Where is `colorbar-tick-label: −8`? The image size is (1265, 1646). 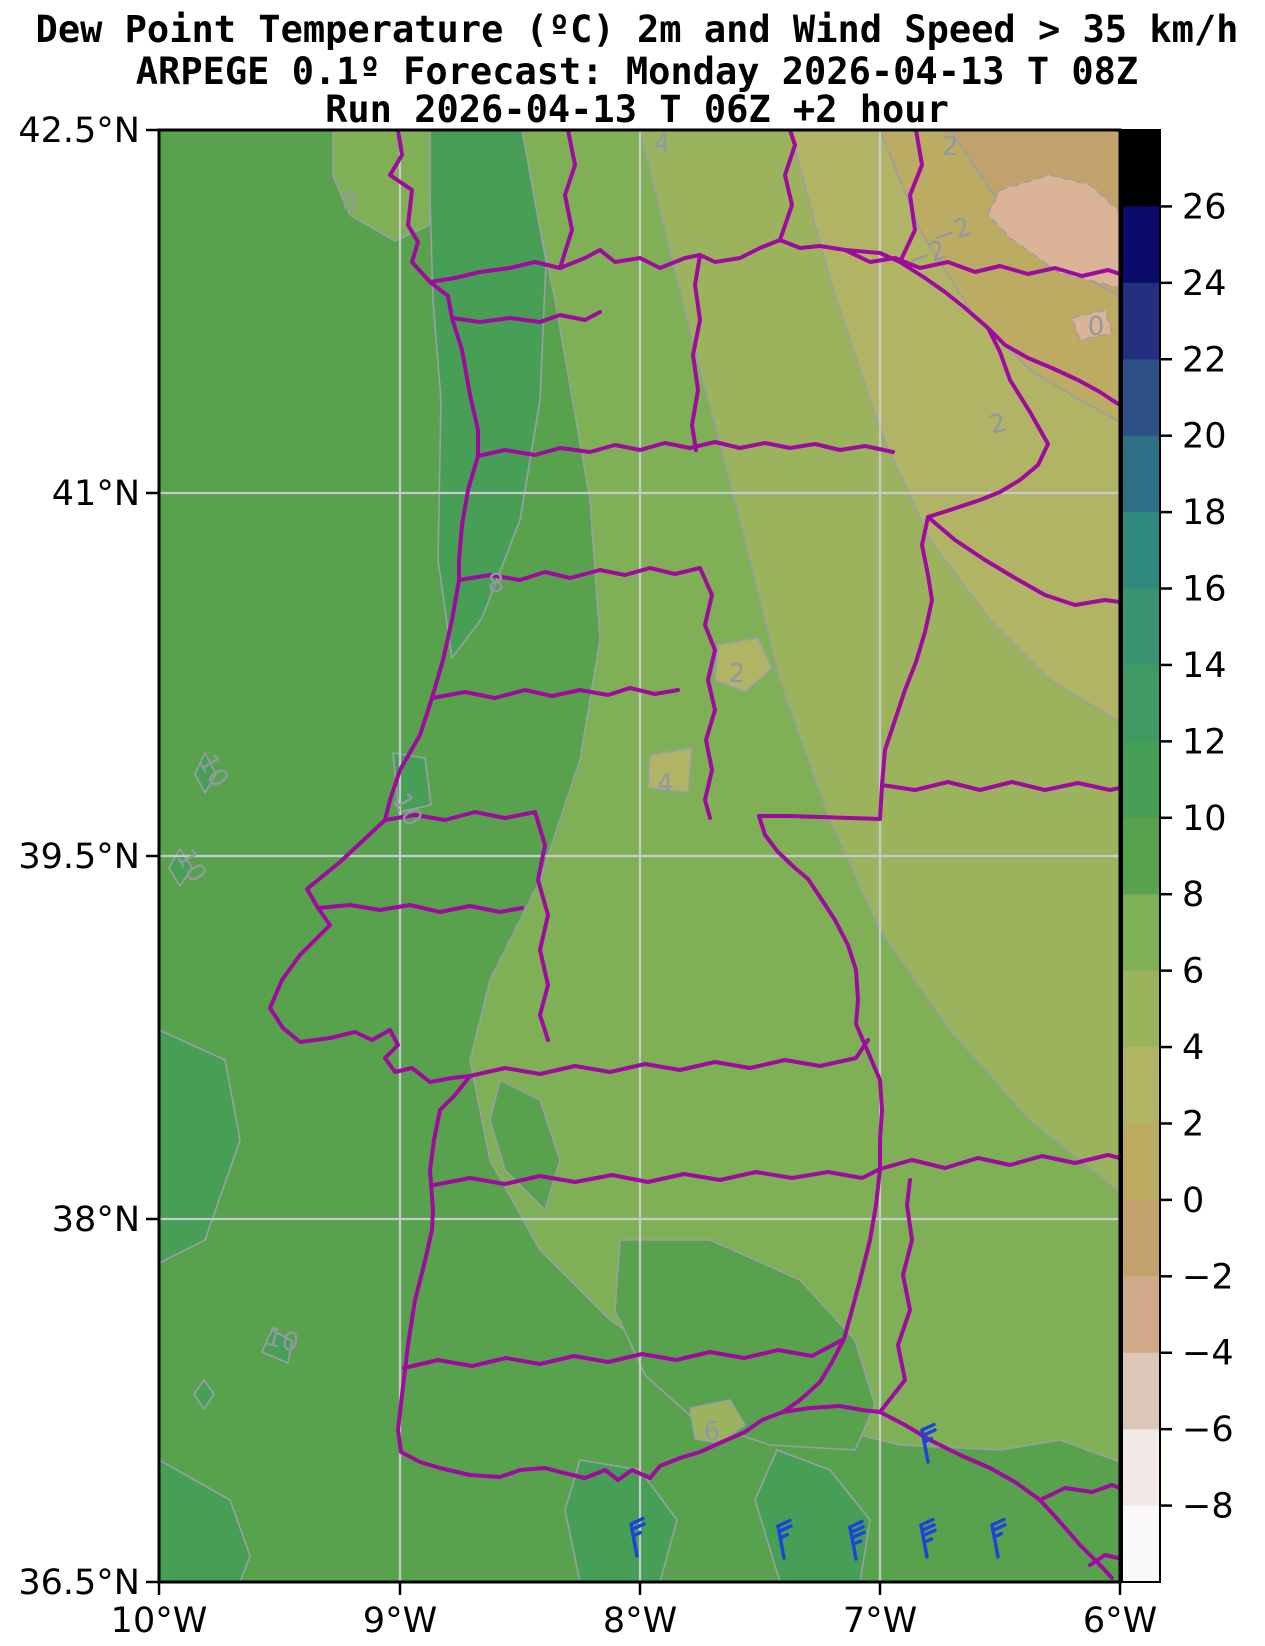 colorbar-tick-label: −8 is located at coordinates (1208, 1507).